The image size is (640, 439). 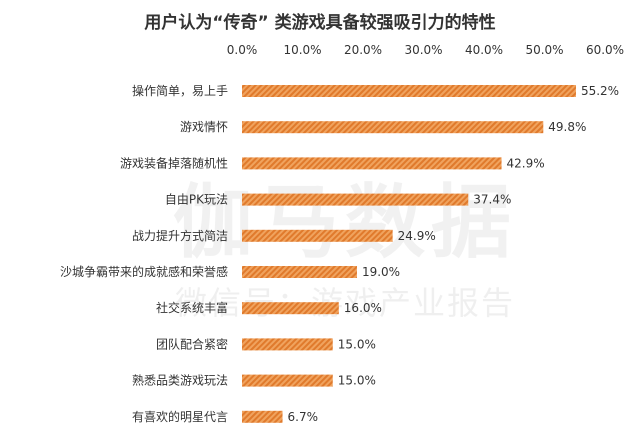 I want to click on category-label: 社交系统丰富, so click(x=192, y=307).